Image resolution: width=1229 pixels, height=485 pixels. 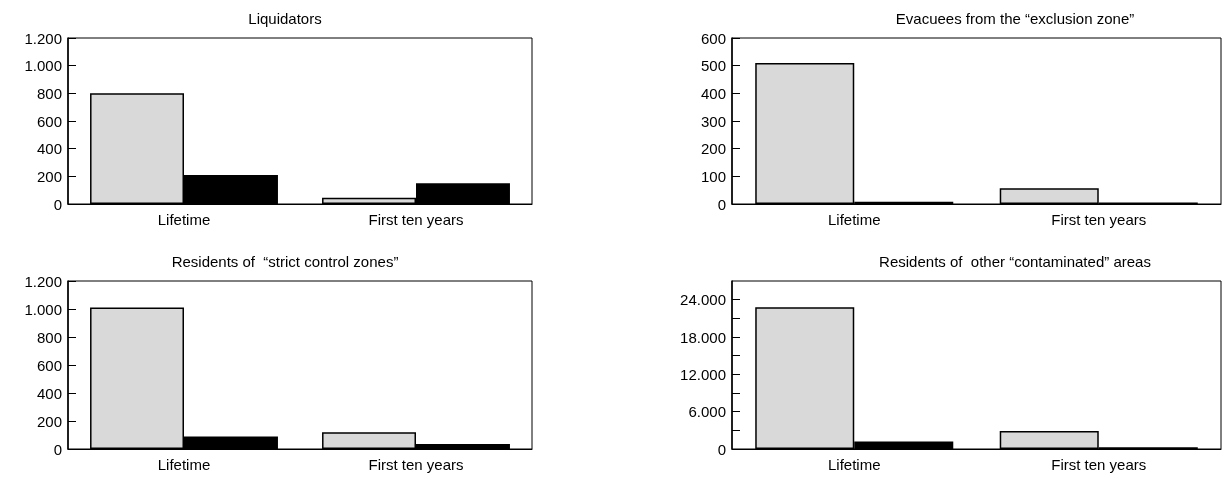 What do you see at coordinates (703, 374) in the screenshot?
I see `y-tick-label: 12.000` at bounding box center [703, 374].